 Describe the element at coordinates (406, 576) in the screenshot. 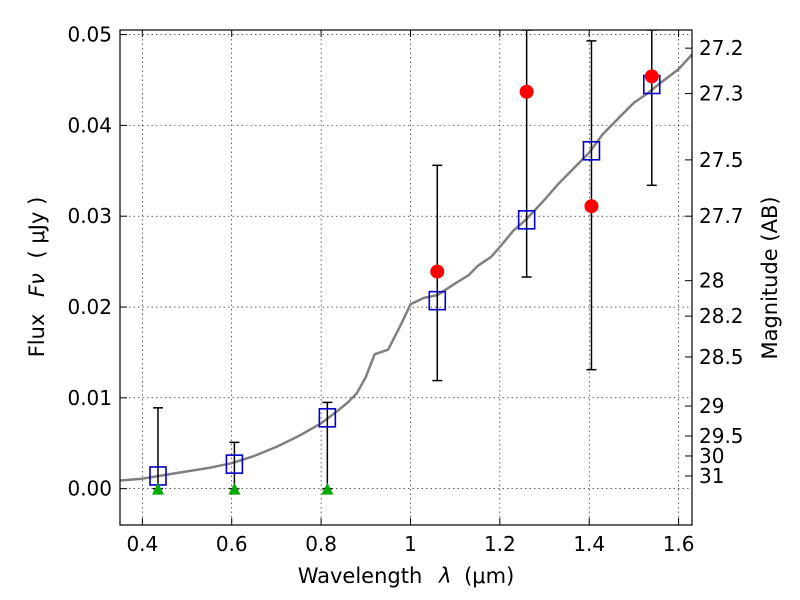

I see `x-axis-label: Wavelength λ (μm)` at that location.